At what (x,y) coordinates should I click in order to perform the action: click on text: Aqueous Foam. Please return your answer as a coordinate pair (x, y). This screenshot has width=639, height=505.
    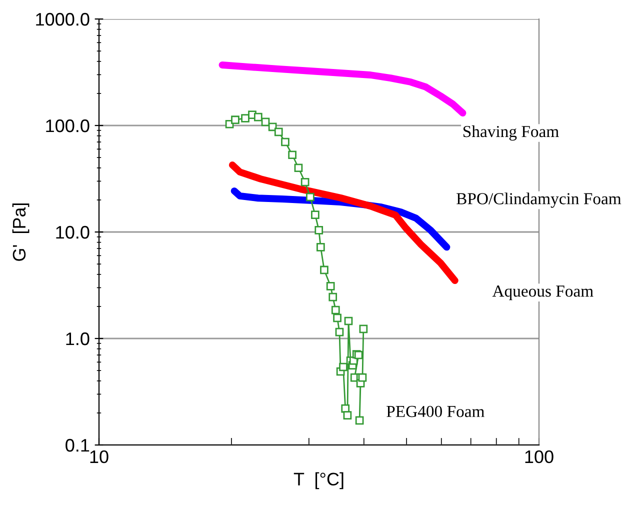
    Looking at the image, I should click on (543, 293).